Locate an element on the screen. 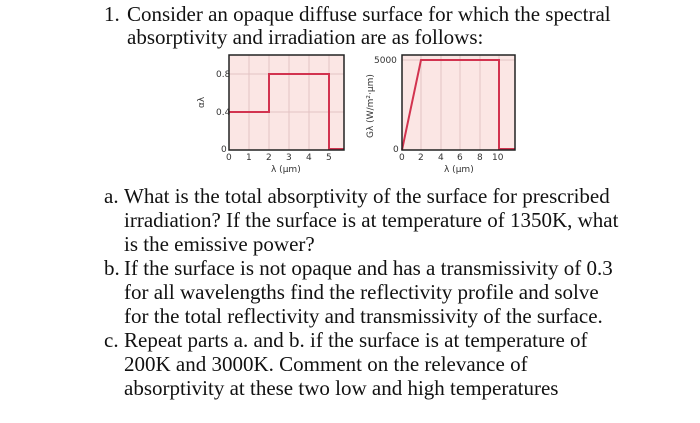  svg-text: 1 is located at coordinates (249, 158).